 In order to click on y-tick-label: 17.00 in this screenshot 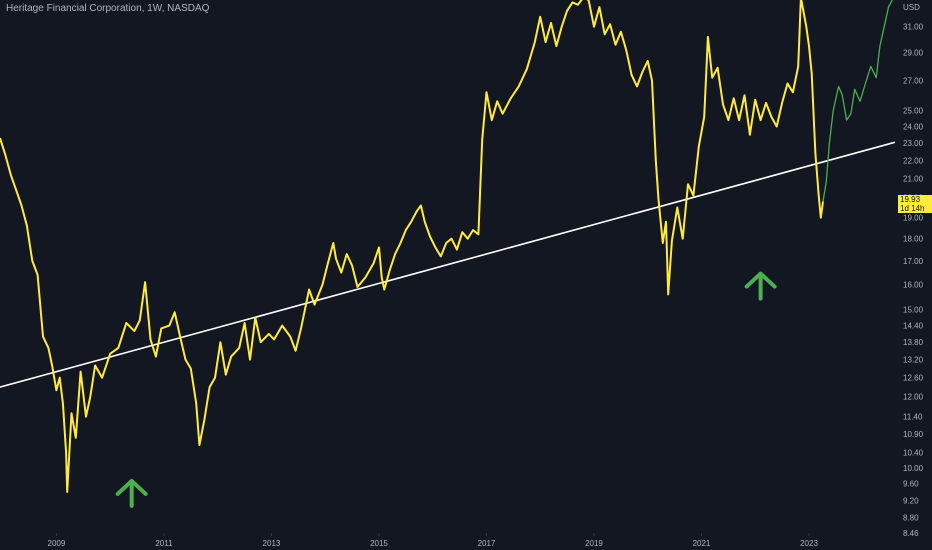, I will do `click(913, 261)`.